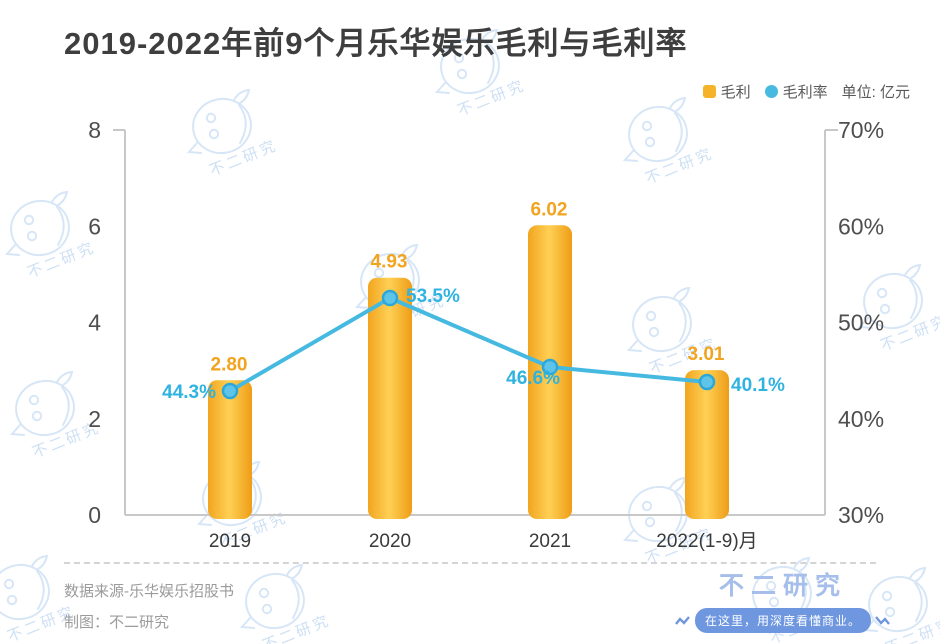 The width and height of the screenshot is (940, 644). I want to click on left-axis-tick-label: 2, so click(94, 419).